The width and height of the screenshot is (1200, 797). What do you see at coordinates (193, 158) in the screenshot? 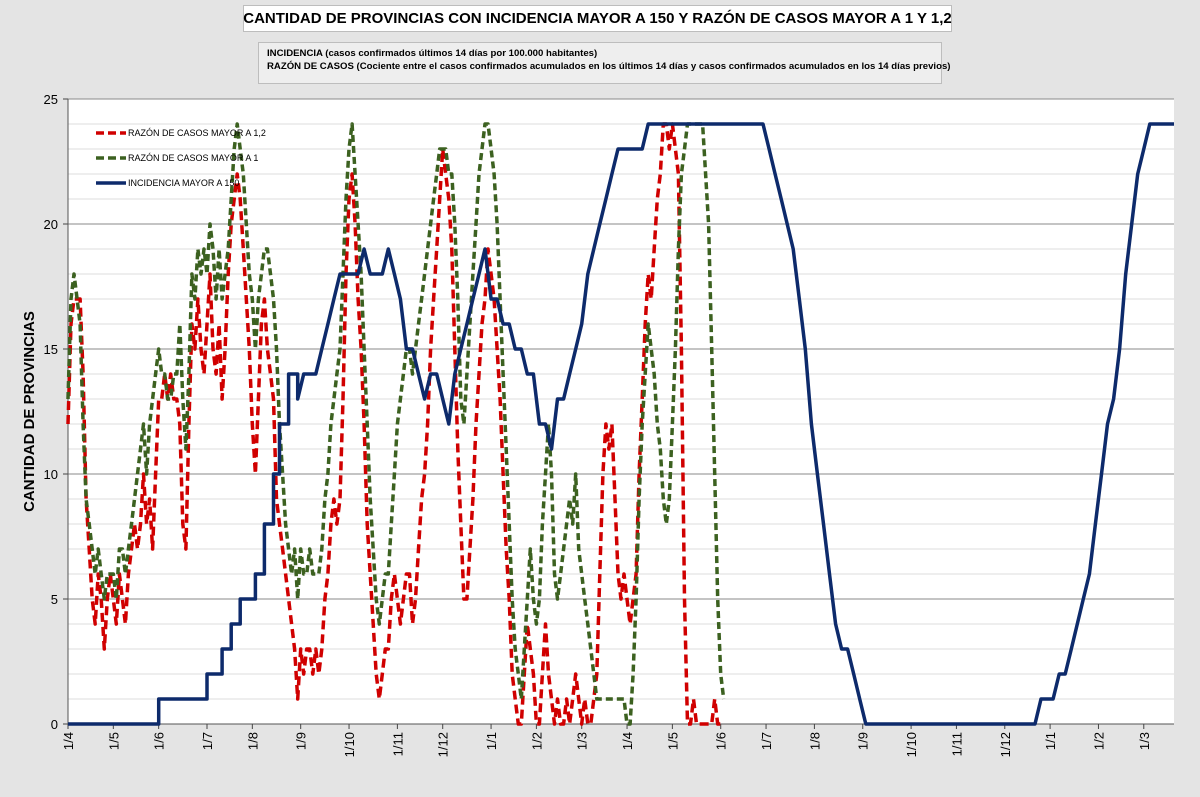
I see `legend-label-2: RAZÓN DE CASOS MAYOR A 1` at bounding box center [193, 158].